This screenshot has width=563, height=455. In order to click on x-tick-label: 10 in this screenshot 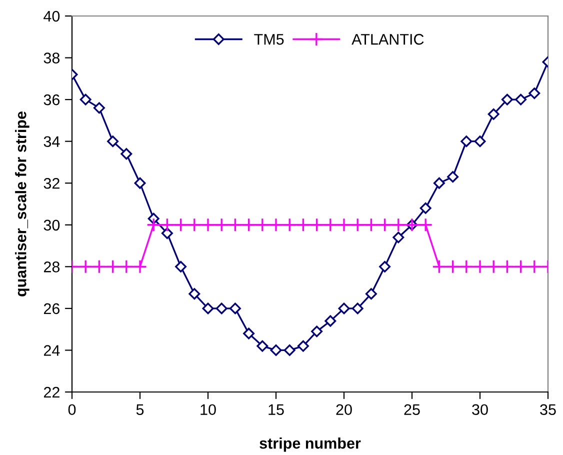, I will do `click(208, 410)`.